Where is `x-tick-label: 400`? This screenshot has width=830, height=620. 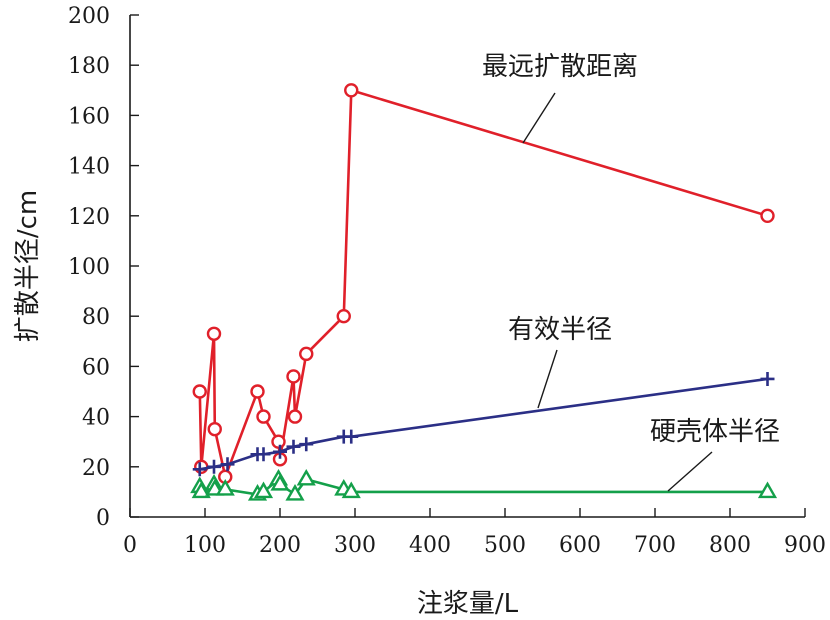
x-tick-label: 400 is located at coordinates (430, 545).